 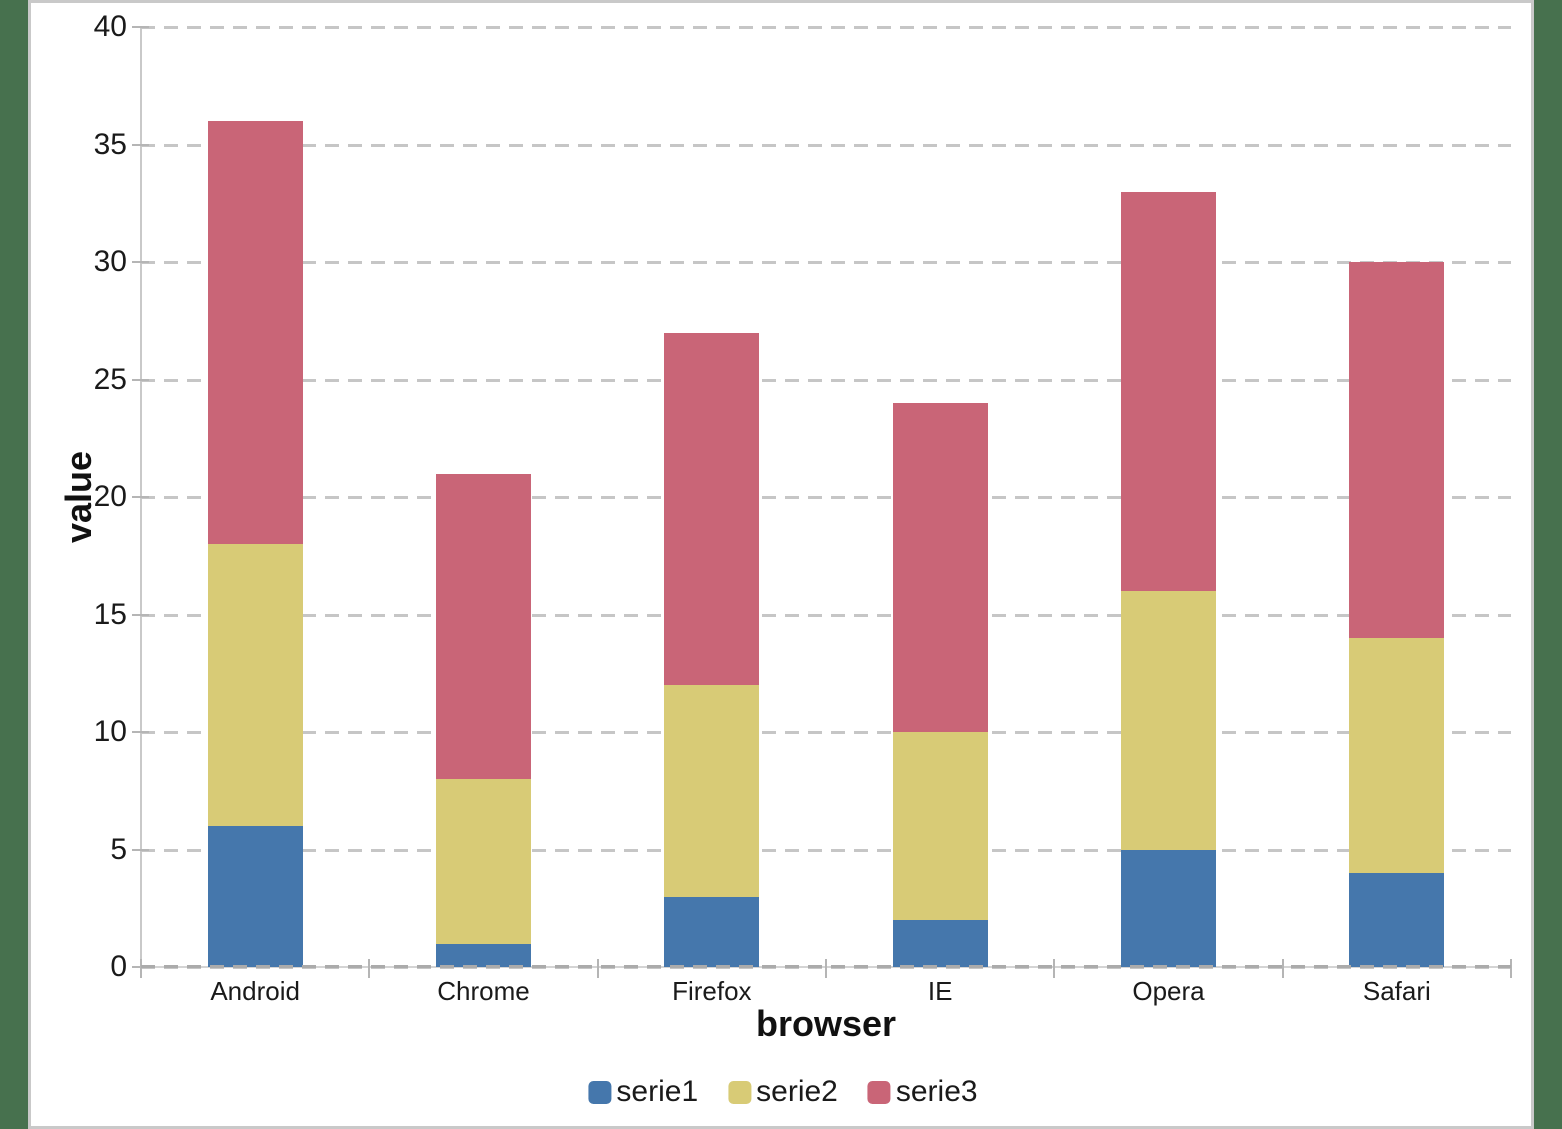 I want to click on x-category-label-chrome: Chrome, so click(x=483, y=991).